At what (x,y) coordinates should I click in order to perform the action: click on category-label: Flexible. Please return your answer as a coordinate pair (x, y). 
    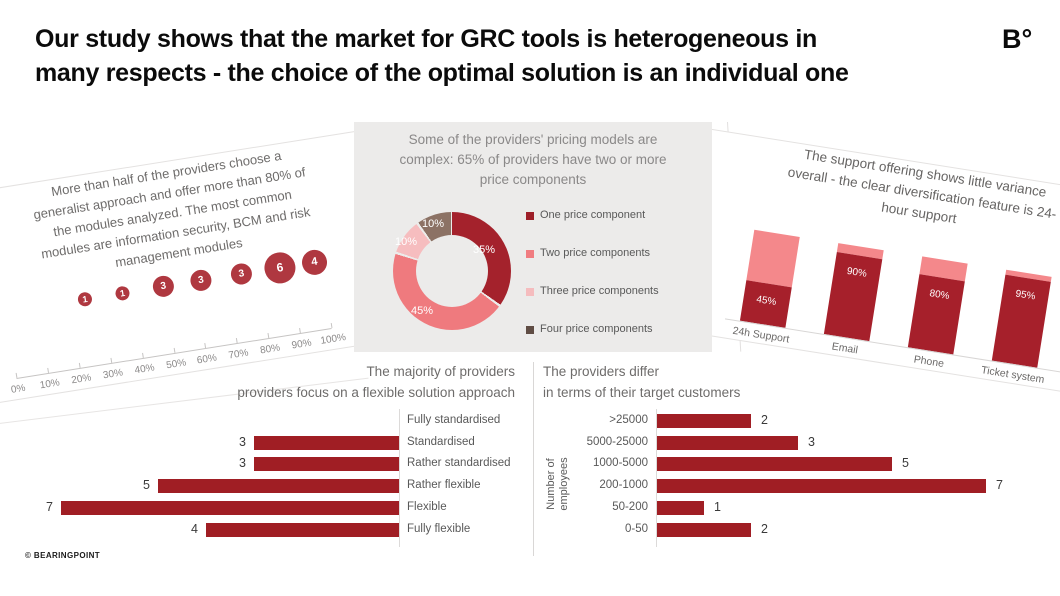
    Looking at the image, I should click on (427, 507).